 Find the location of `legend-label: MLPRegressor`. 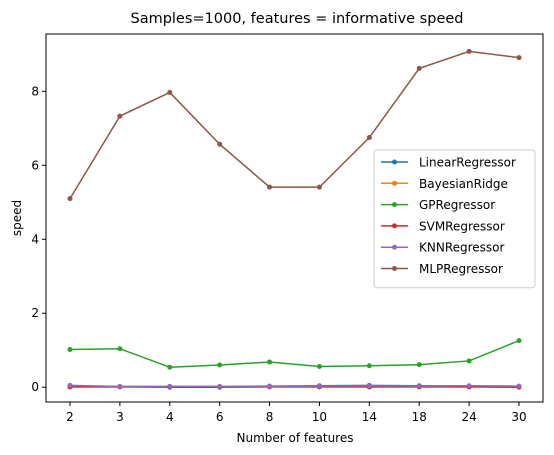

legend-label: MLPRegressor is located at coordinates (461, 269).